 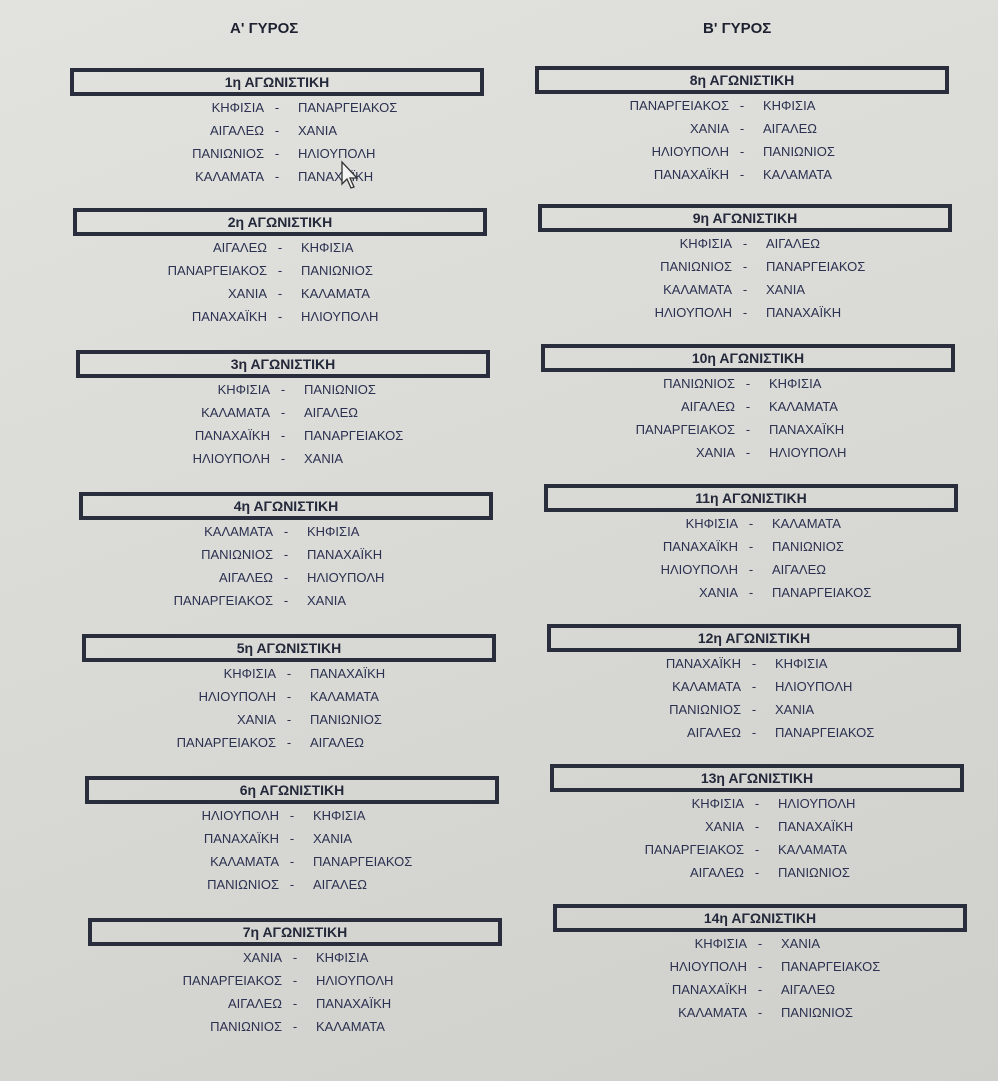 I want to click on home-team: ΗΛΙΟΥΠΟΛΗ, so click(x=690, y=151).